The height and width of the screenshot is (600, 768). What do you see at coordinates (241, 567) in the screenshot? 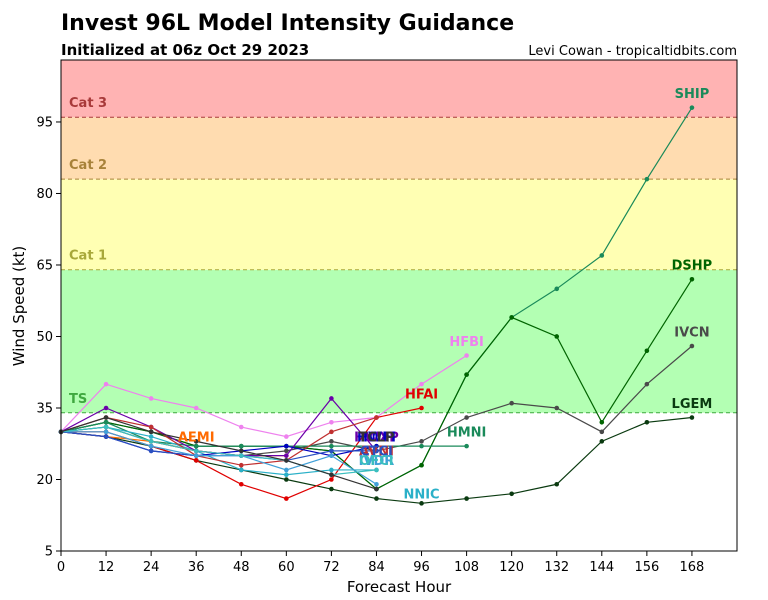
I see `x-tick-label: 48` at bounding box center [241, 567].